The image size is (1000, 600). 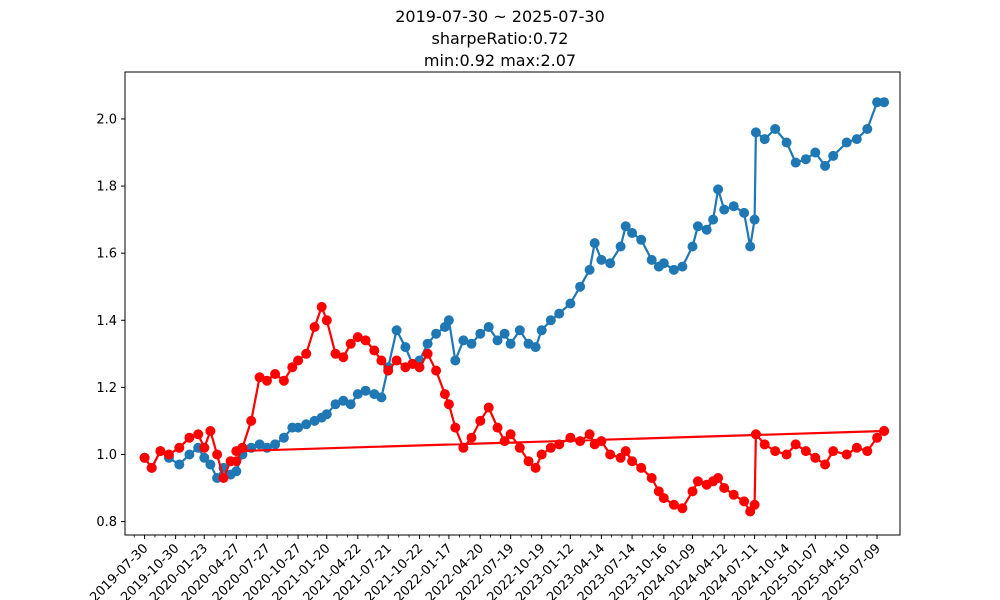 What do you see at coordinates (500, 16) in the screenshot?
I see `chart-title: 2019-07-30 ~ 2025-07-30` at bounding box center [500, 16].